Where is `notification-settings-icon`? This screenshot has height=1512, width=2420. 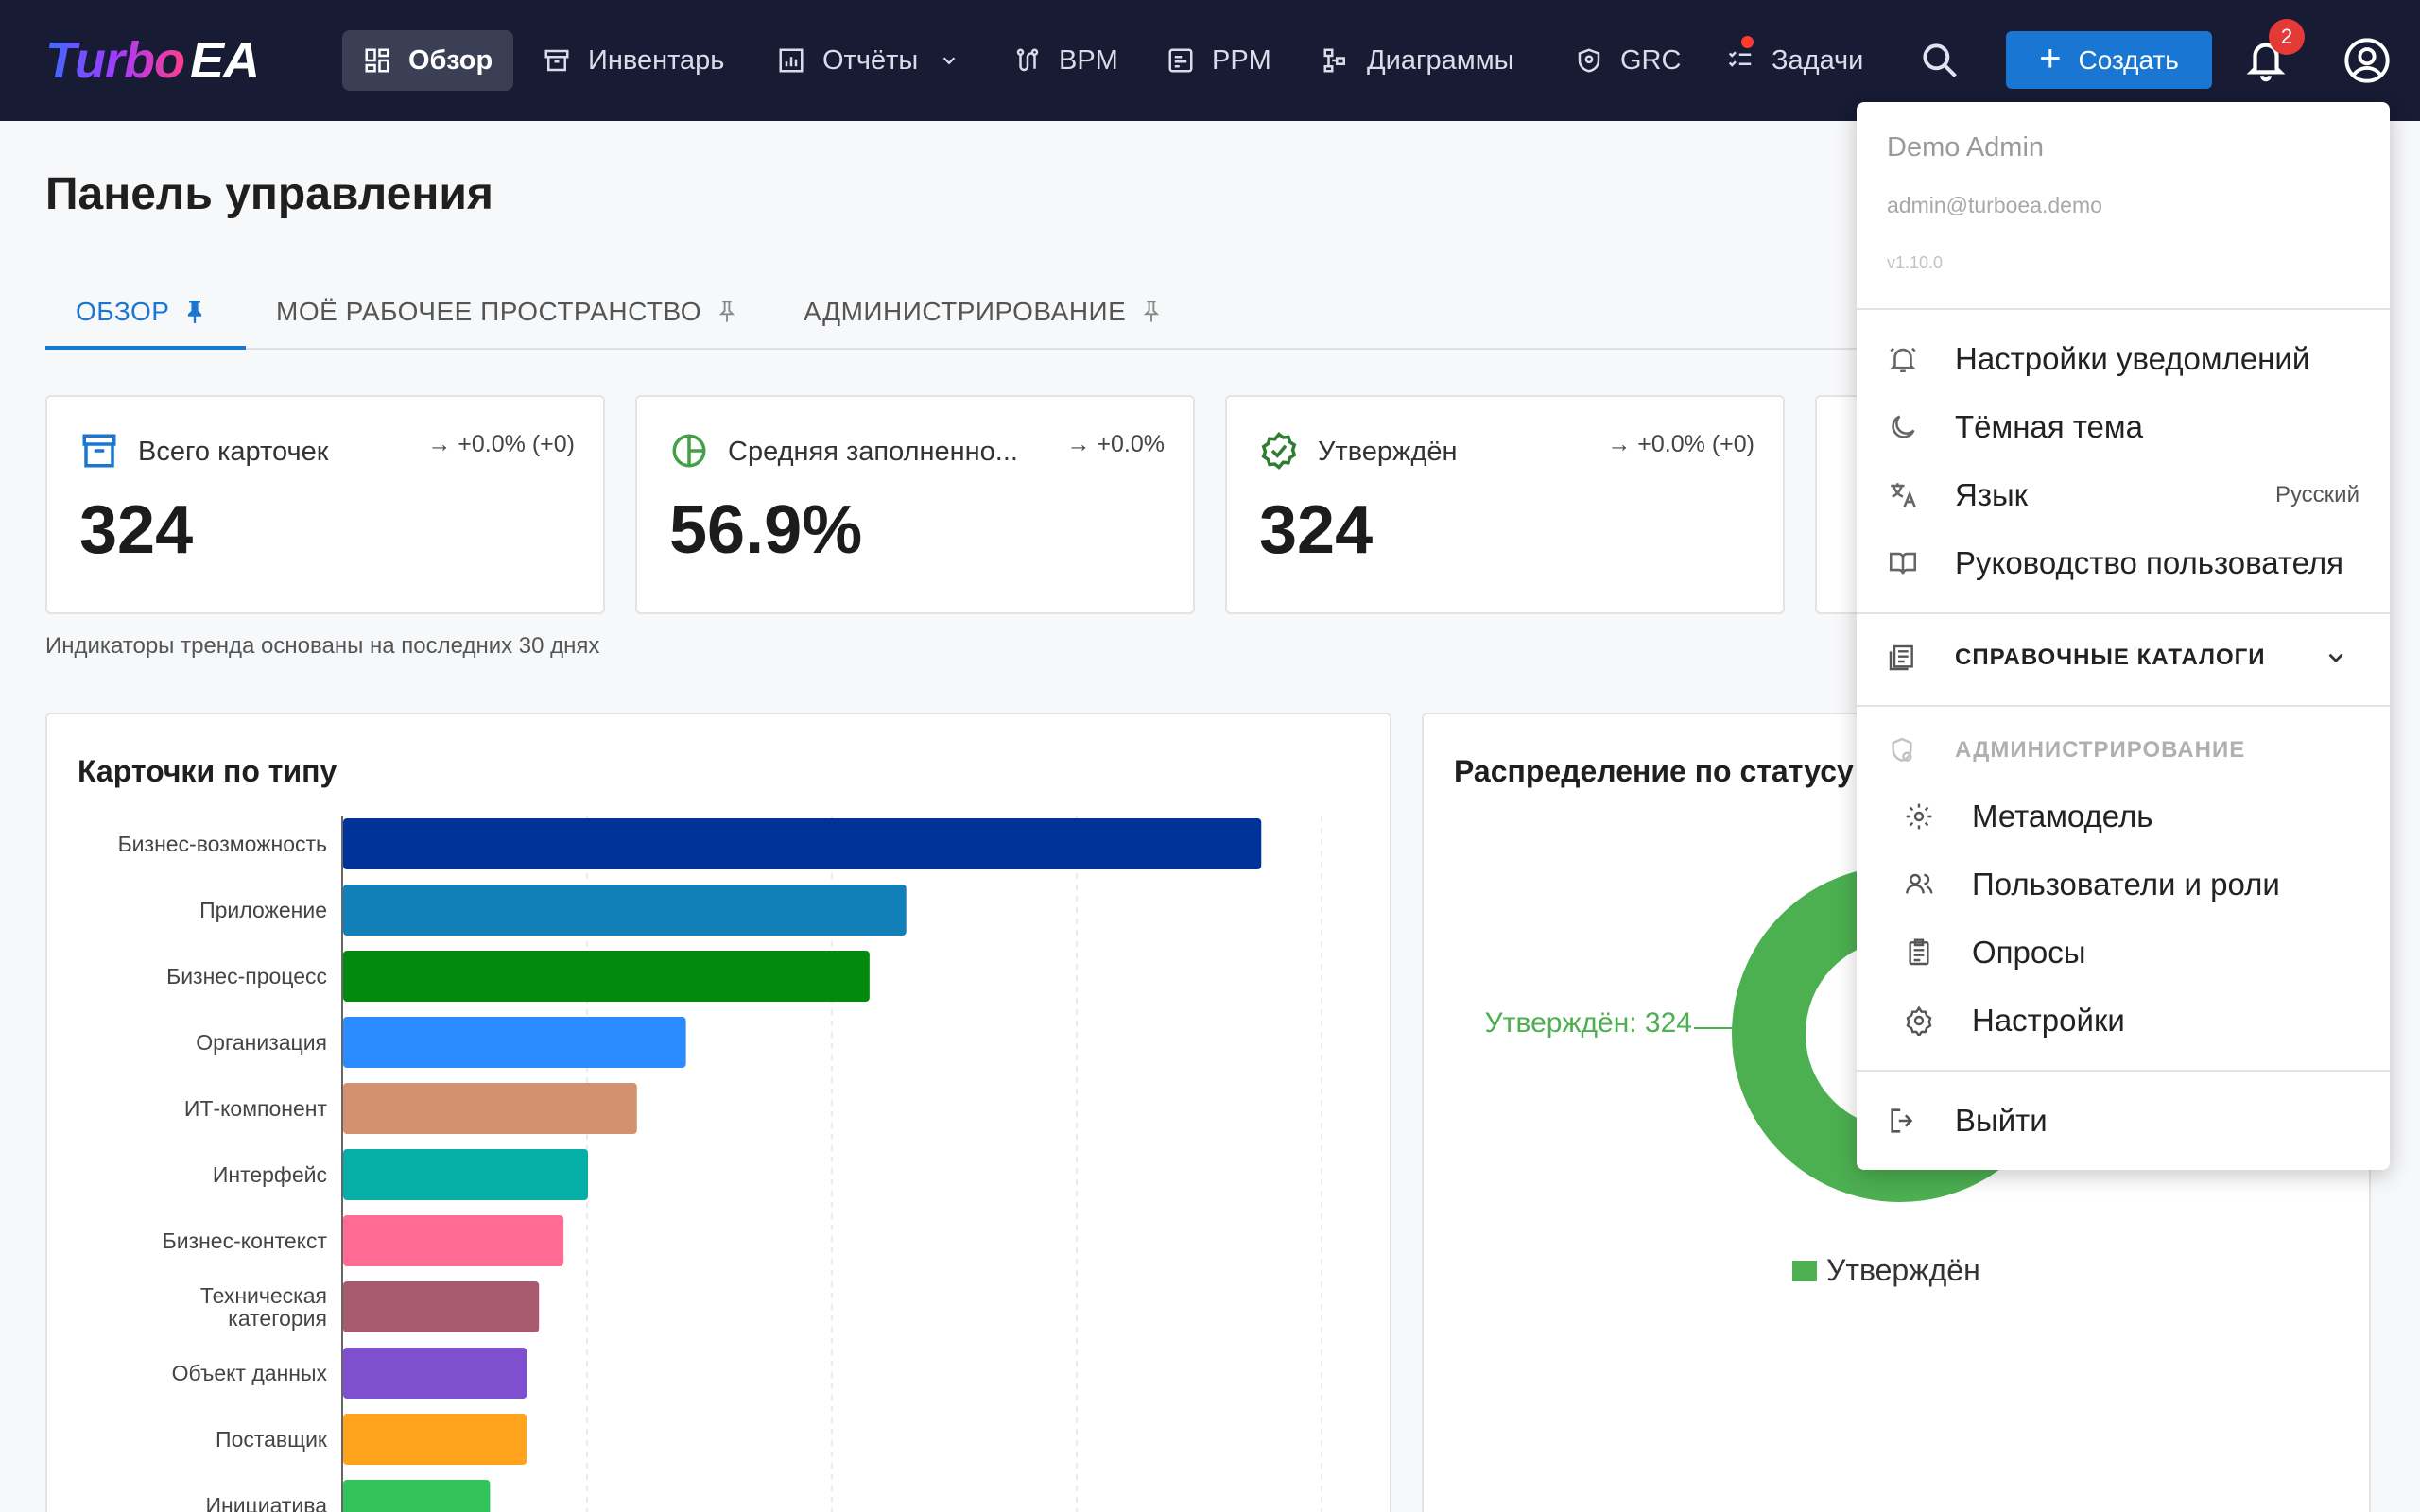 notification-settings-icon is located at coordinates (1903, 360).